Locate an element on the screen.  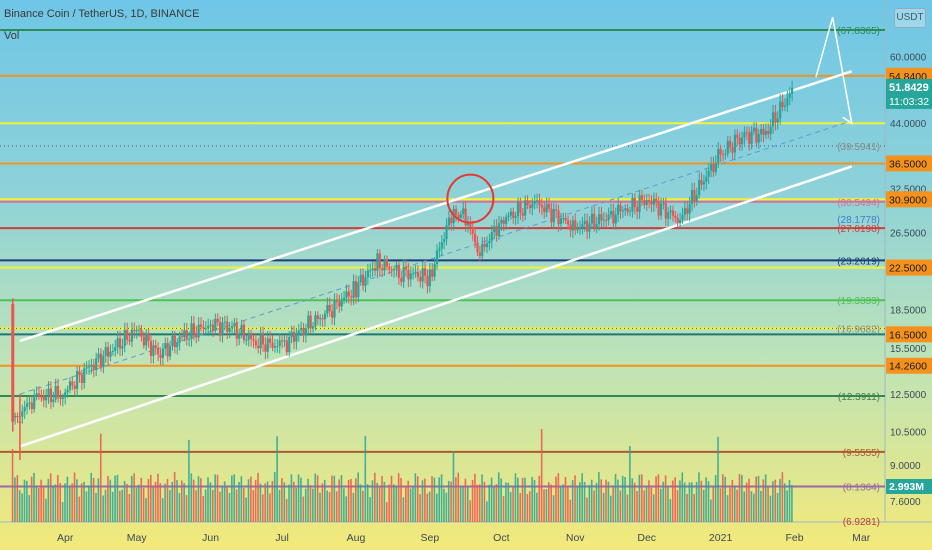
y-tick-label: 10.5000 is located at coordinates (908, 433).